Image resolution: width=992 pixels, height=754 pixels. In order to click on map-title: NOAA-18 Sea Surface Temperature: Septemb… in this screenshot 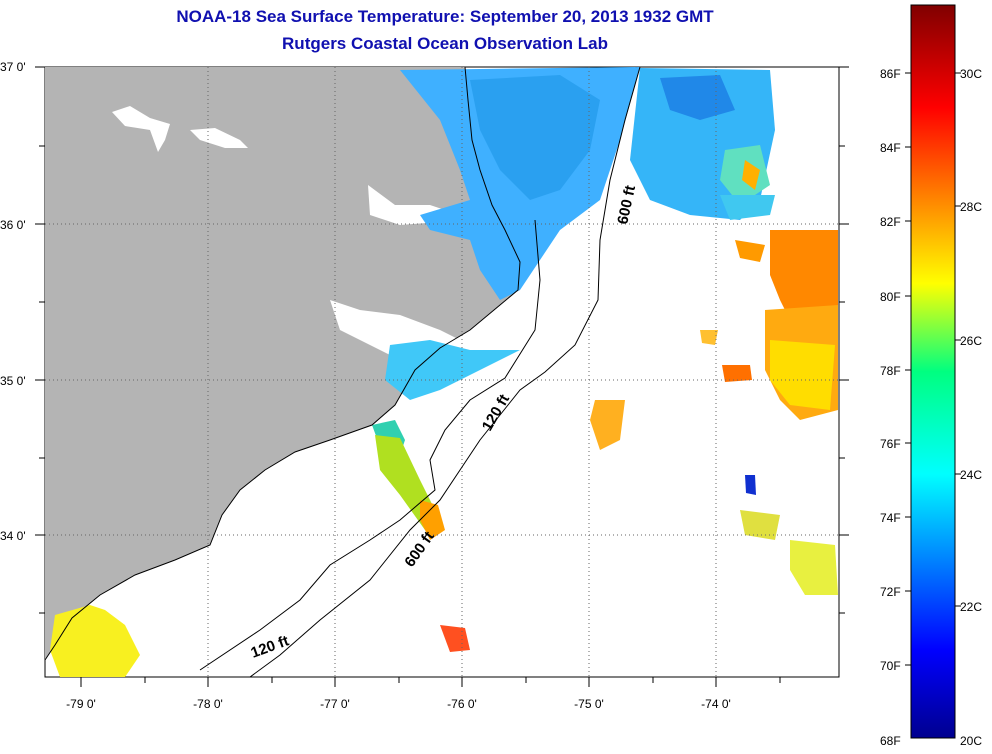, I will do `click(445, 16)`.